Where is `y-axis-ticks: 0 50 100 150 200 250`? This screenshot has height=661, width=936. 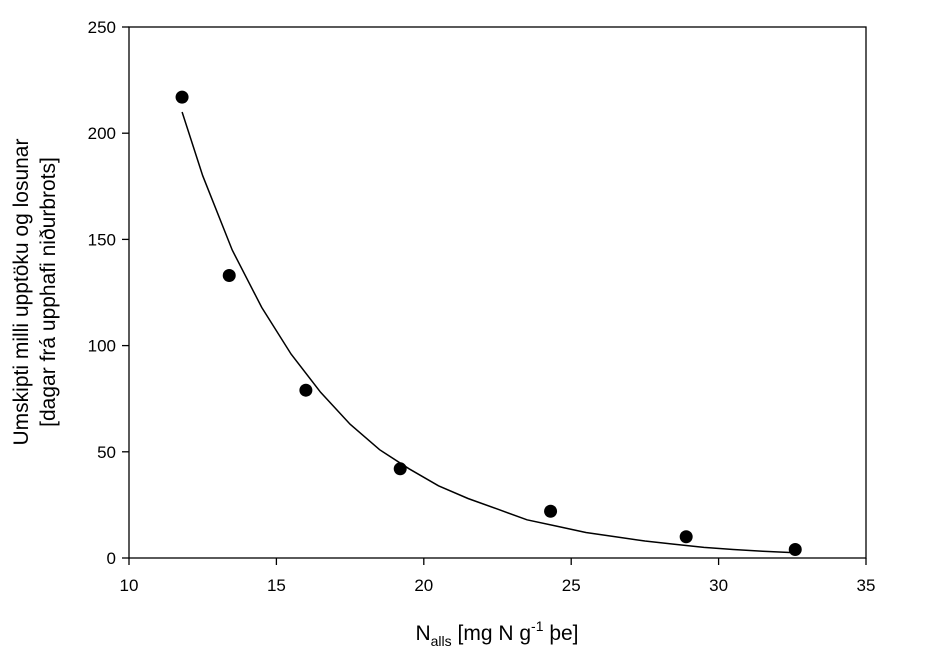 y-axis-ticks: 0 50 100 150 200 250 is located at coordinates (108, 293).